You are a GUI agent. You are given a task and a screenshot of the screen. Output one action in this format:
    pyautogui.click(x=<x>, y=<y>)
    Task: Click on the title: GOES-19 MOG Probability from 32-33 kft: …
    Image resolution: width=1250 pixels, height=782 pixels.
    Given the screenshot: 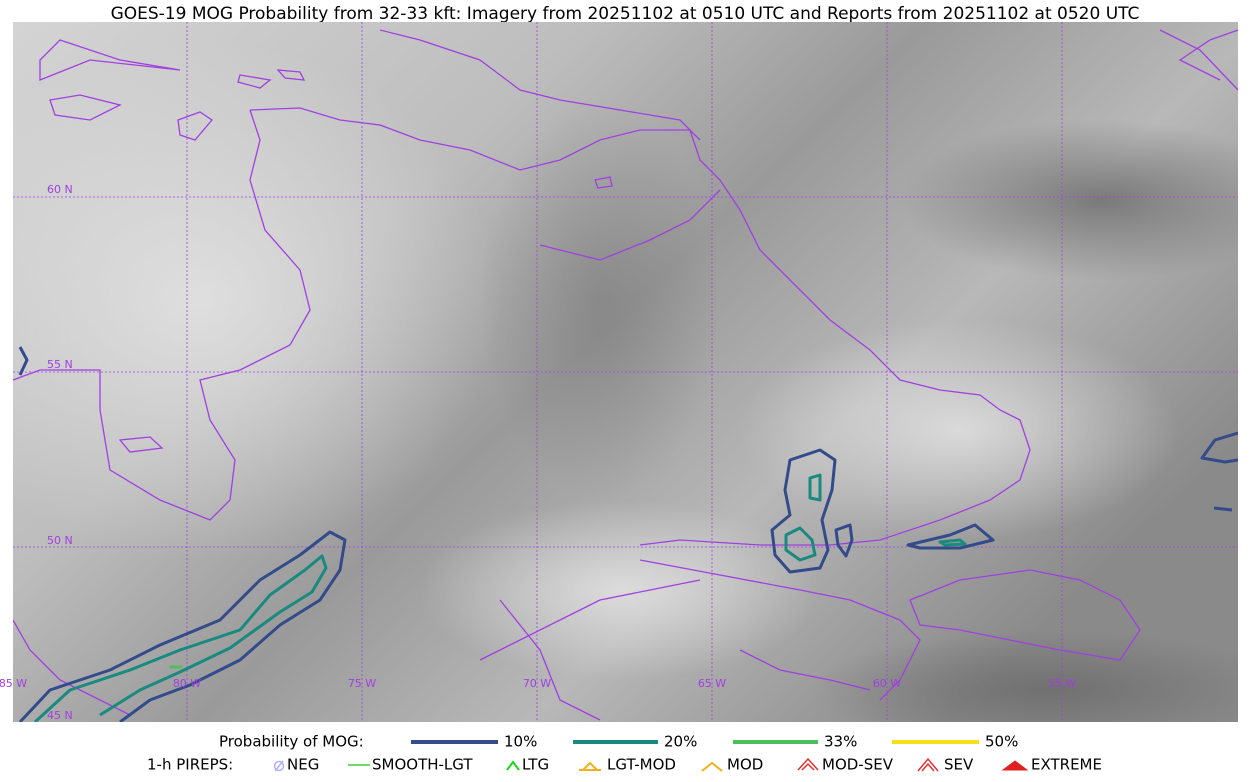 What is the action you would take?
    pyautogui.click(x=625, y=14)
    